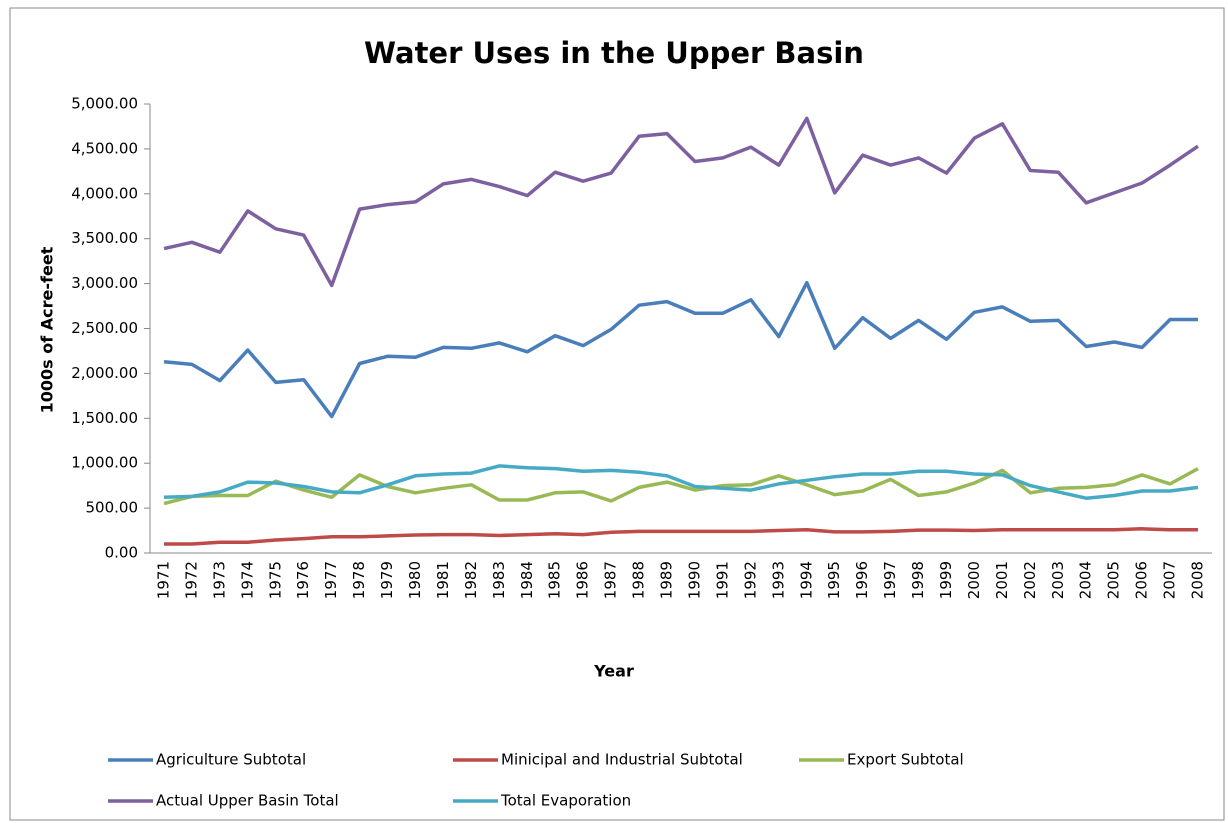 Image resolution: width=1228 pixels, height=823 pixels. I want to click on x-tick-label: 2005, so click(1114, 580).